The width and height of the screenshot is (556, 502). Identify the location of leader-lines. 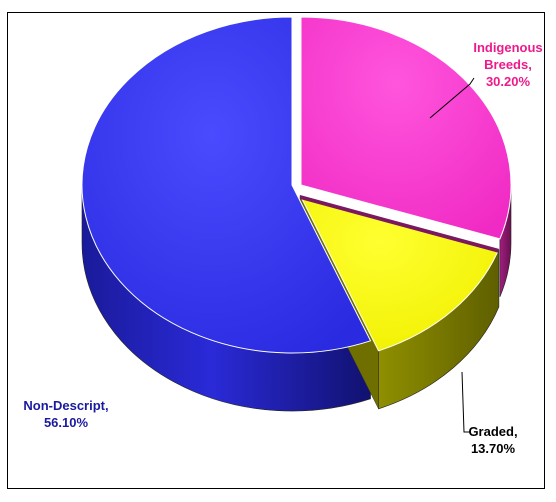
(452, 255).